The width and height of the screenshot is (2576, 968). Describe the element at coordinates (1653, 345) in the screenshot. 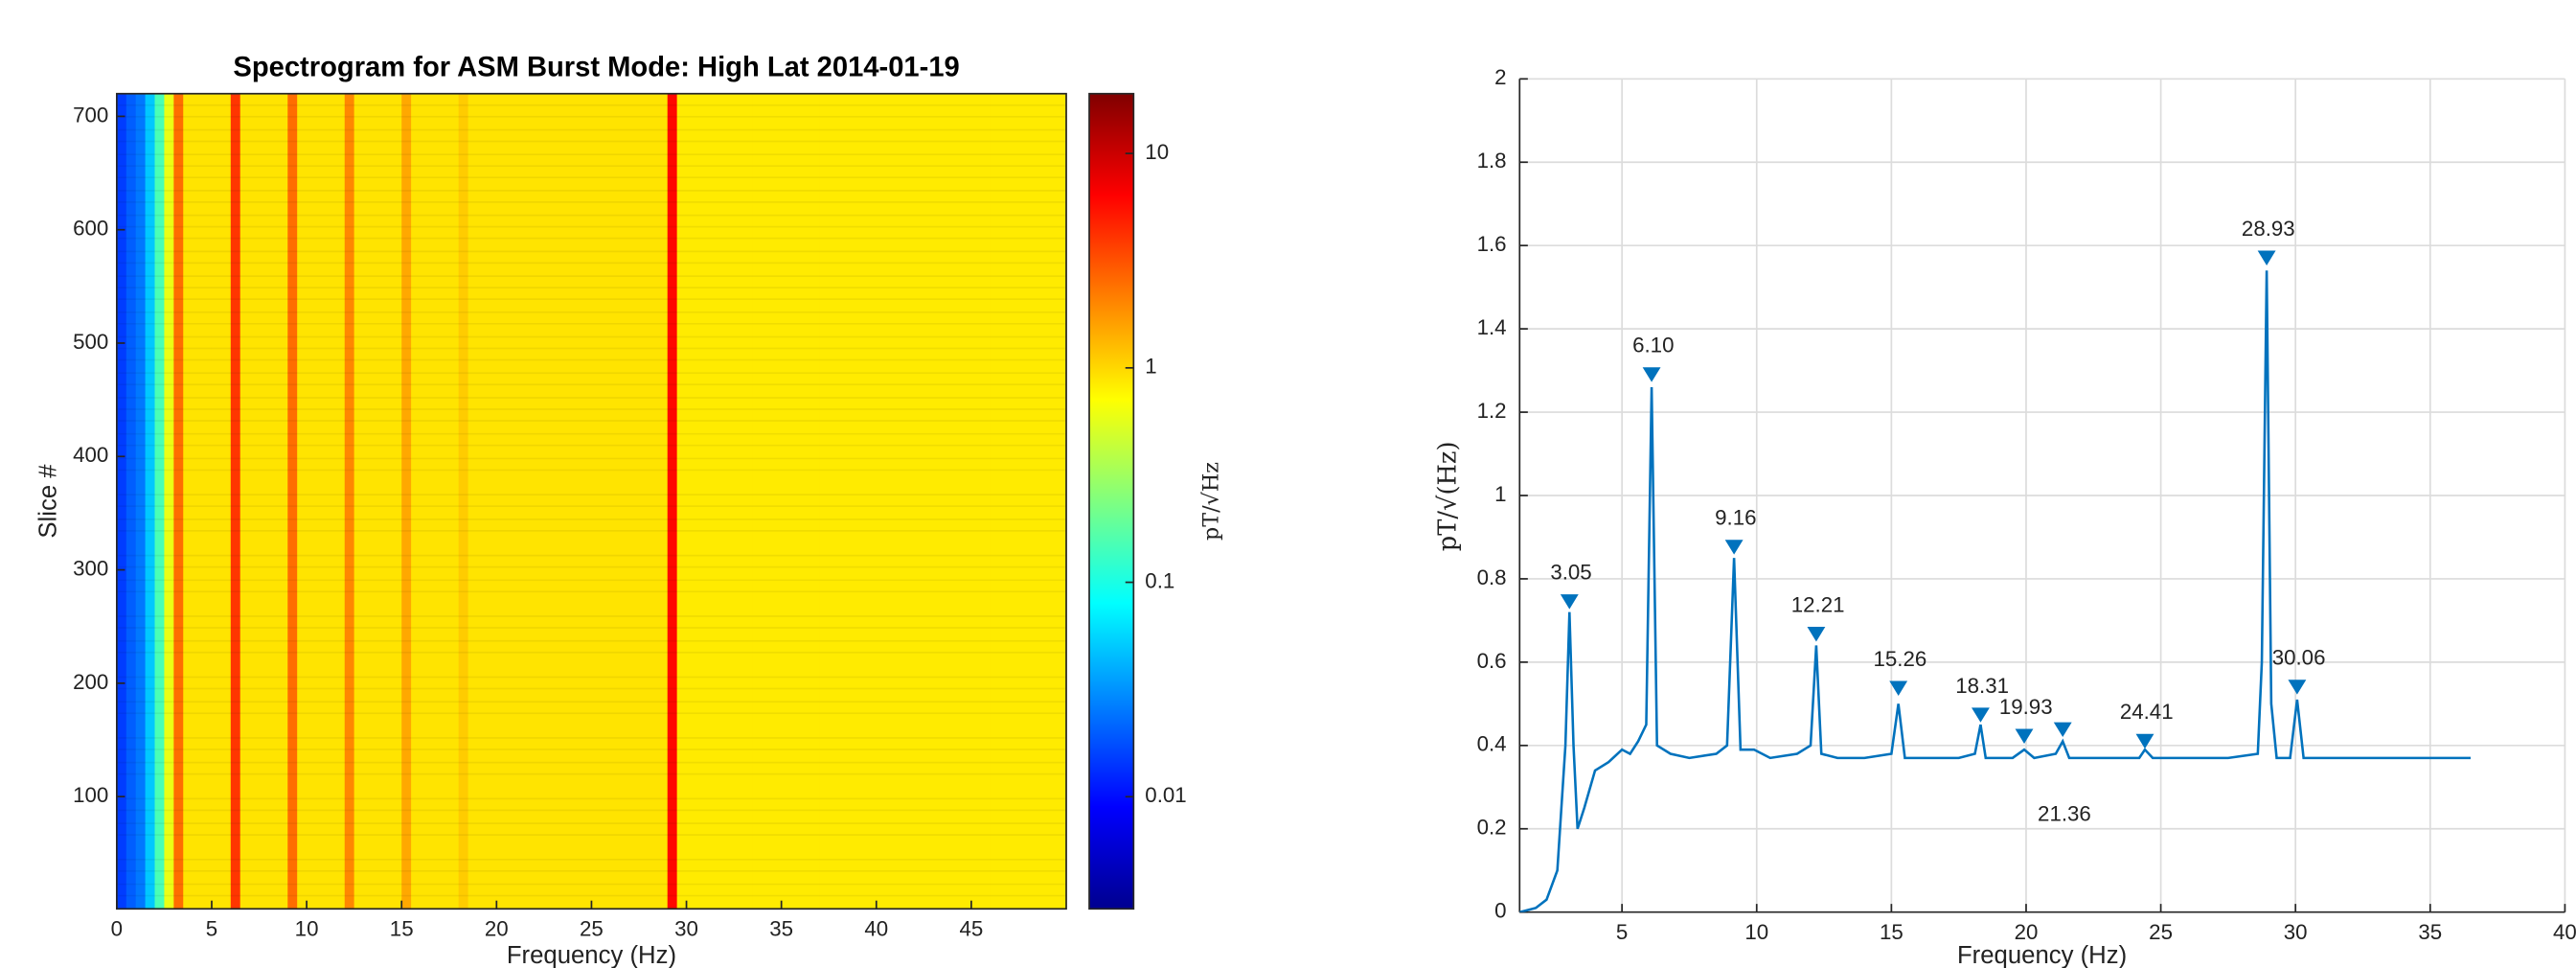

I see `peak-label: 6.10` at that location.